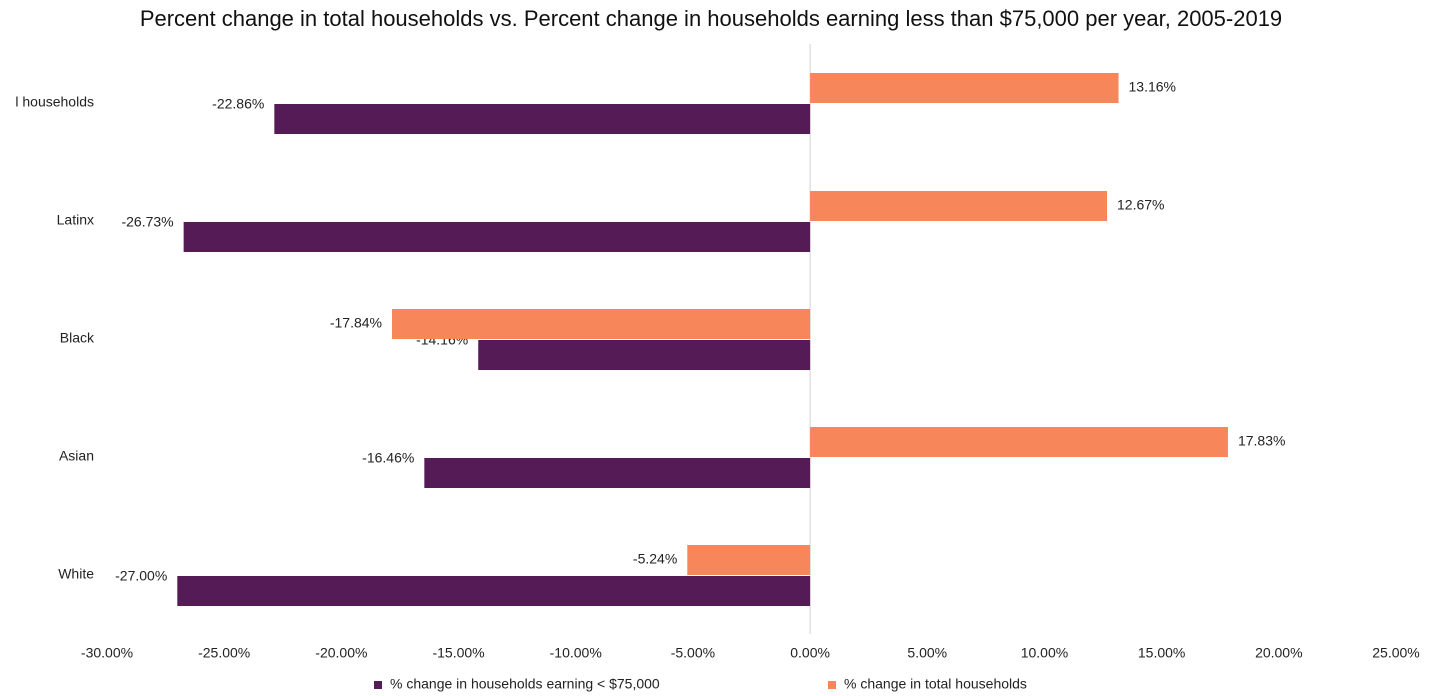 The image size is (1433, 696). What do you see at coordinates (1261, 441) in the screenshot?
I see `data-label: 17.83%` at bounding box center [1261, 441].